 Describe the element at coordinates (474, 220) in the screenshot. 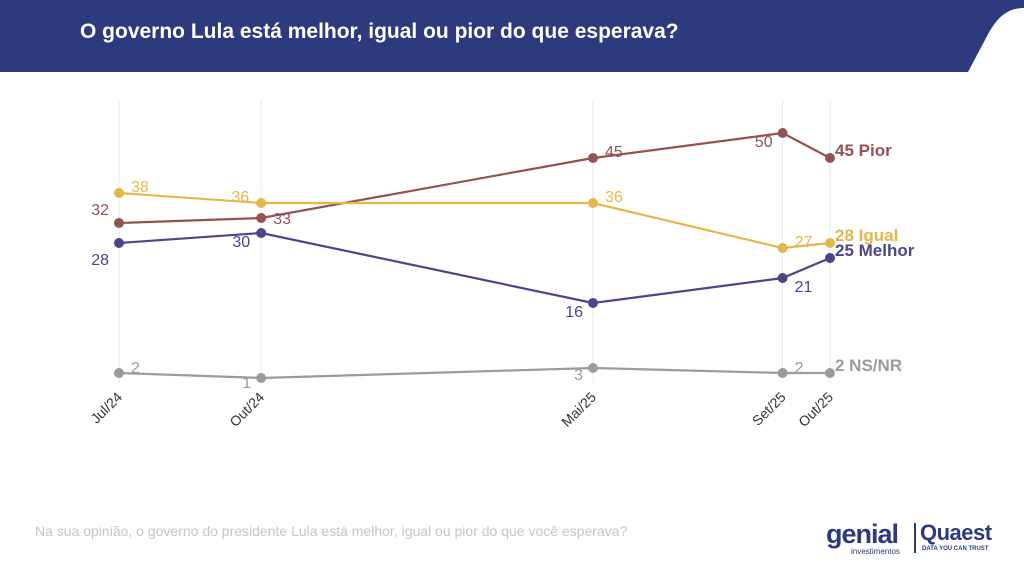

I see `series-line-igual` at that location.